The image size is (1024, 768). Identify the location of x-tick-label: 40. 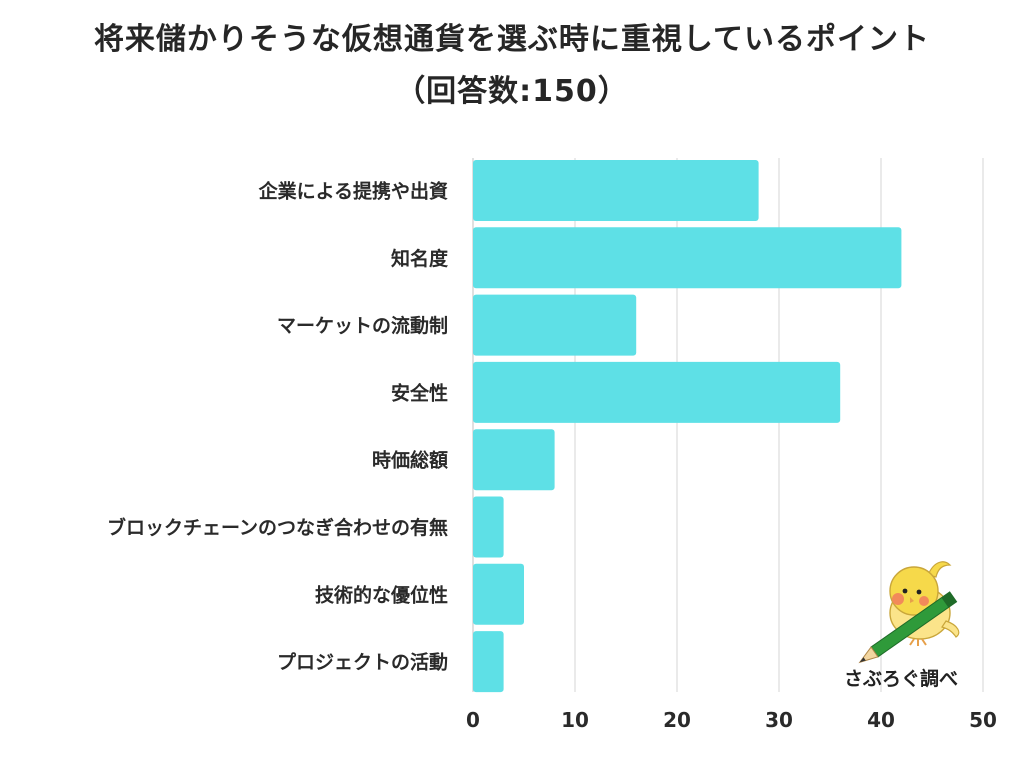
(881, 720).